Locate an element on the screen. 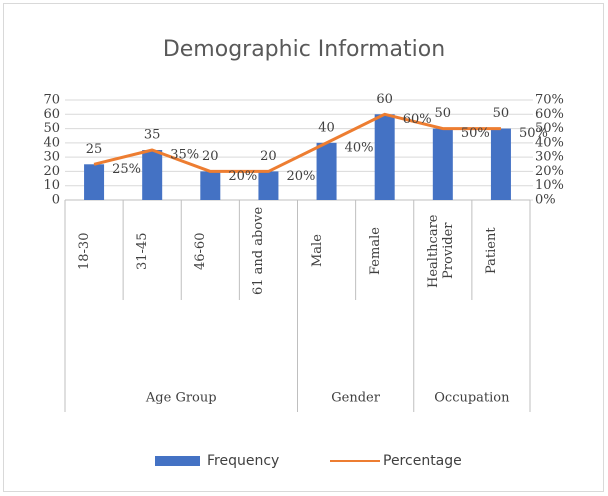  y2-tick-label: 0% is located at coordinates (545, 200).